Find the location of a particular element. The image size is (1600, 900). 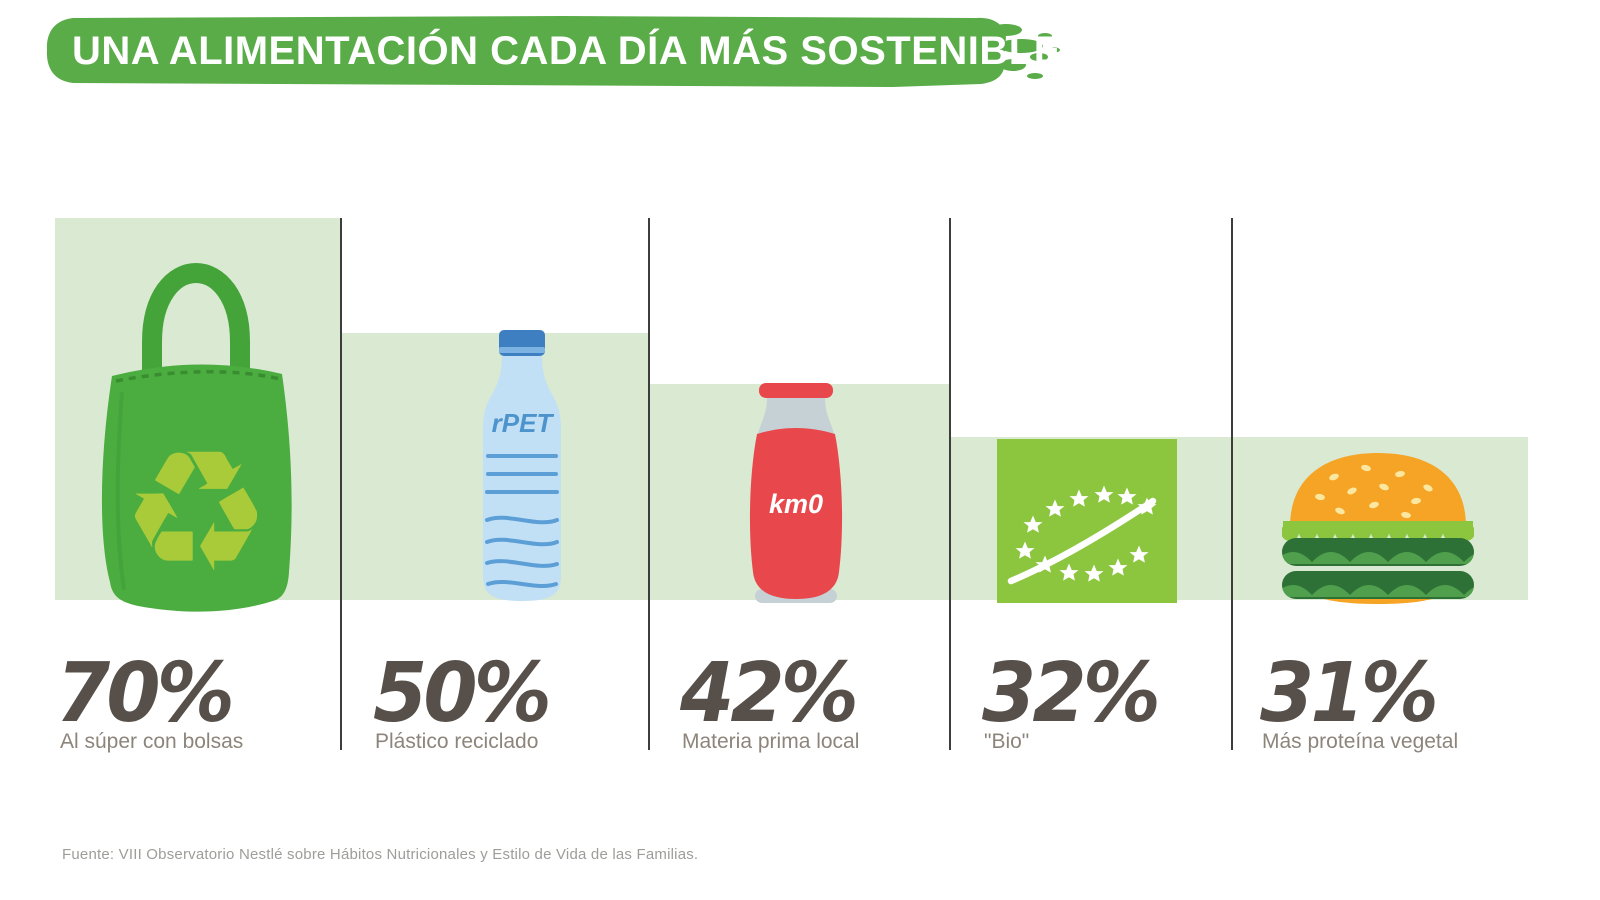

stat-value: 50% is located at coordinates (462, 693).